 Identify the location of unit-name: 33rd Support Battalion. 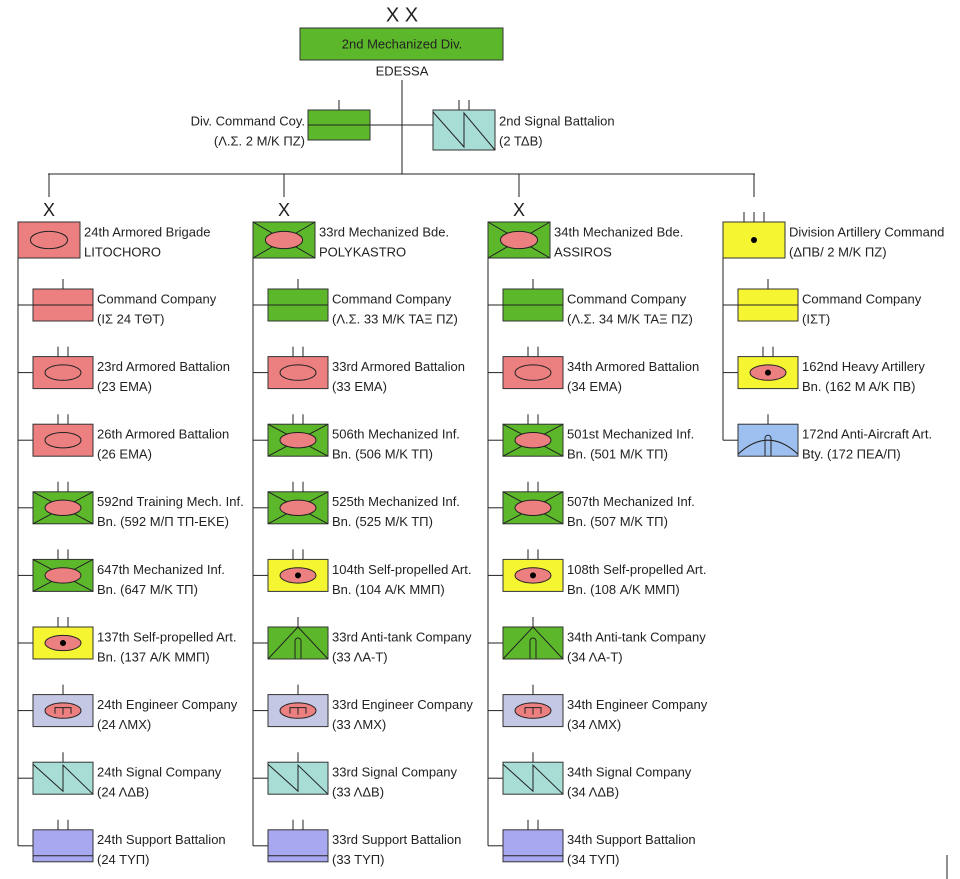
(396, 839).